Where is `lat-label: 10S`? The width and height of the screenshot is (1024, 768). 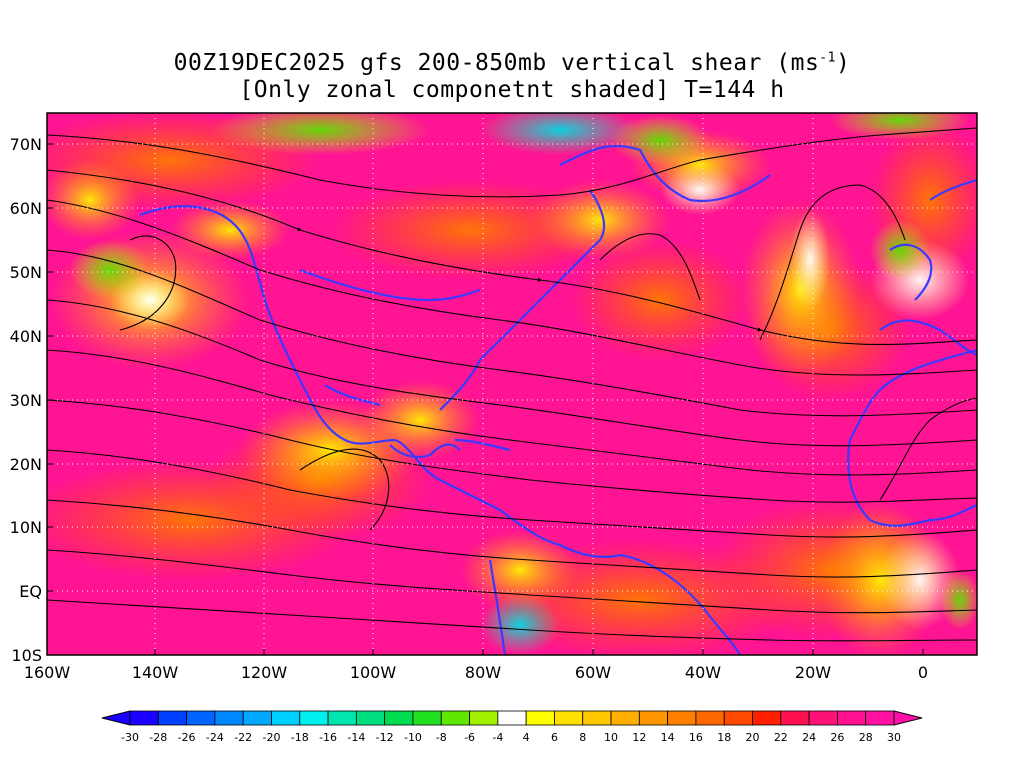 lat-label: 10S is located at coordinates (26, 655).